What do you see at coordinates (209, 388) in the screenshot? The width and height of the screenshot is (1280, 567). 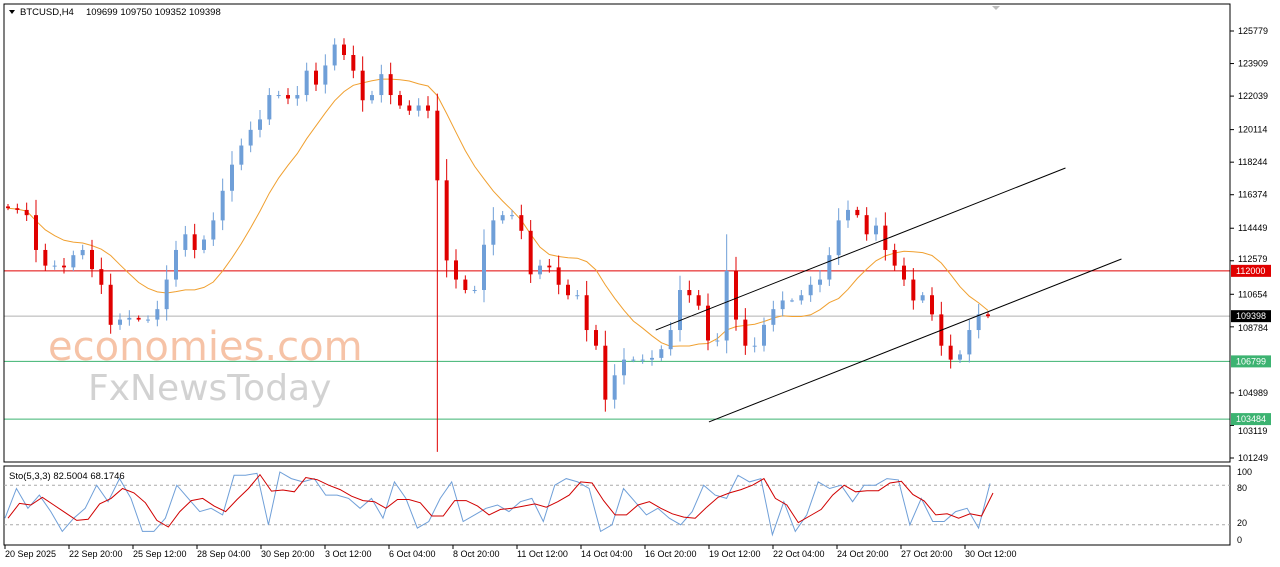 I see `watermark-fxnewstoday: FxNewsToday` at bounding box center [209, 388].